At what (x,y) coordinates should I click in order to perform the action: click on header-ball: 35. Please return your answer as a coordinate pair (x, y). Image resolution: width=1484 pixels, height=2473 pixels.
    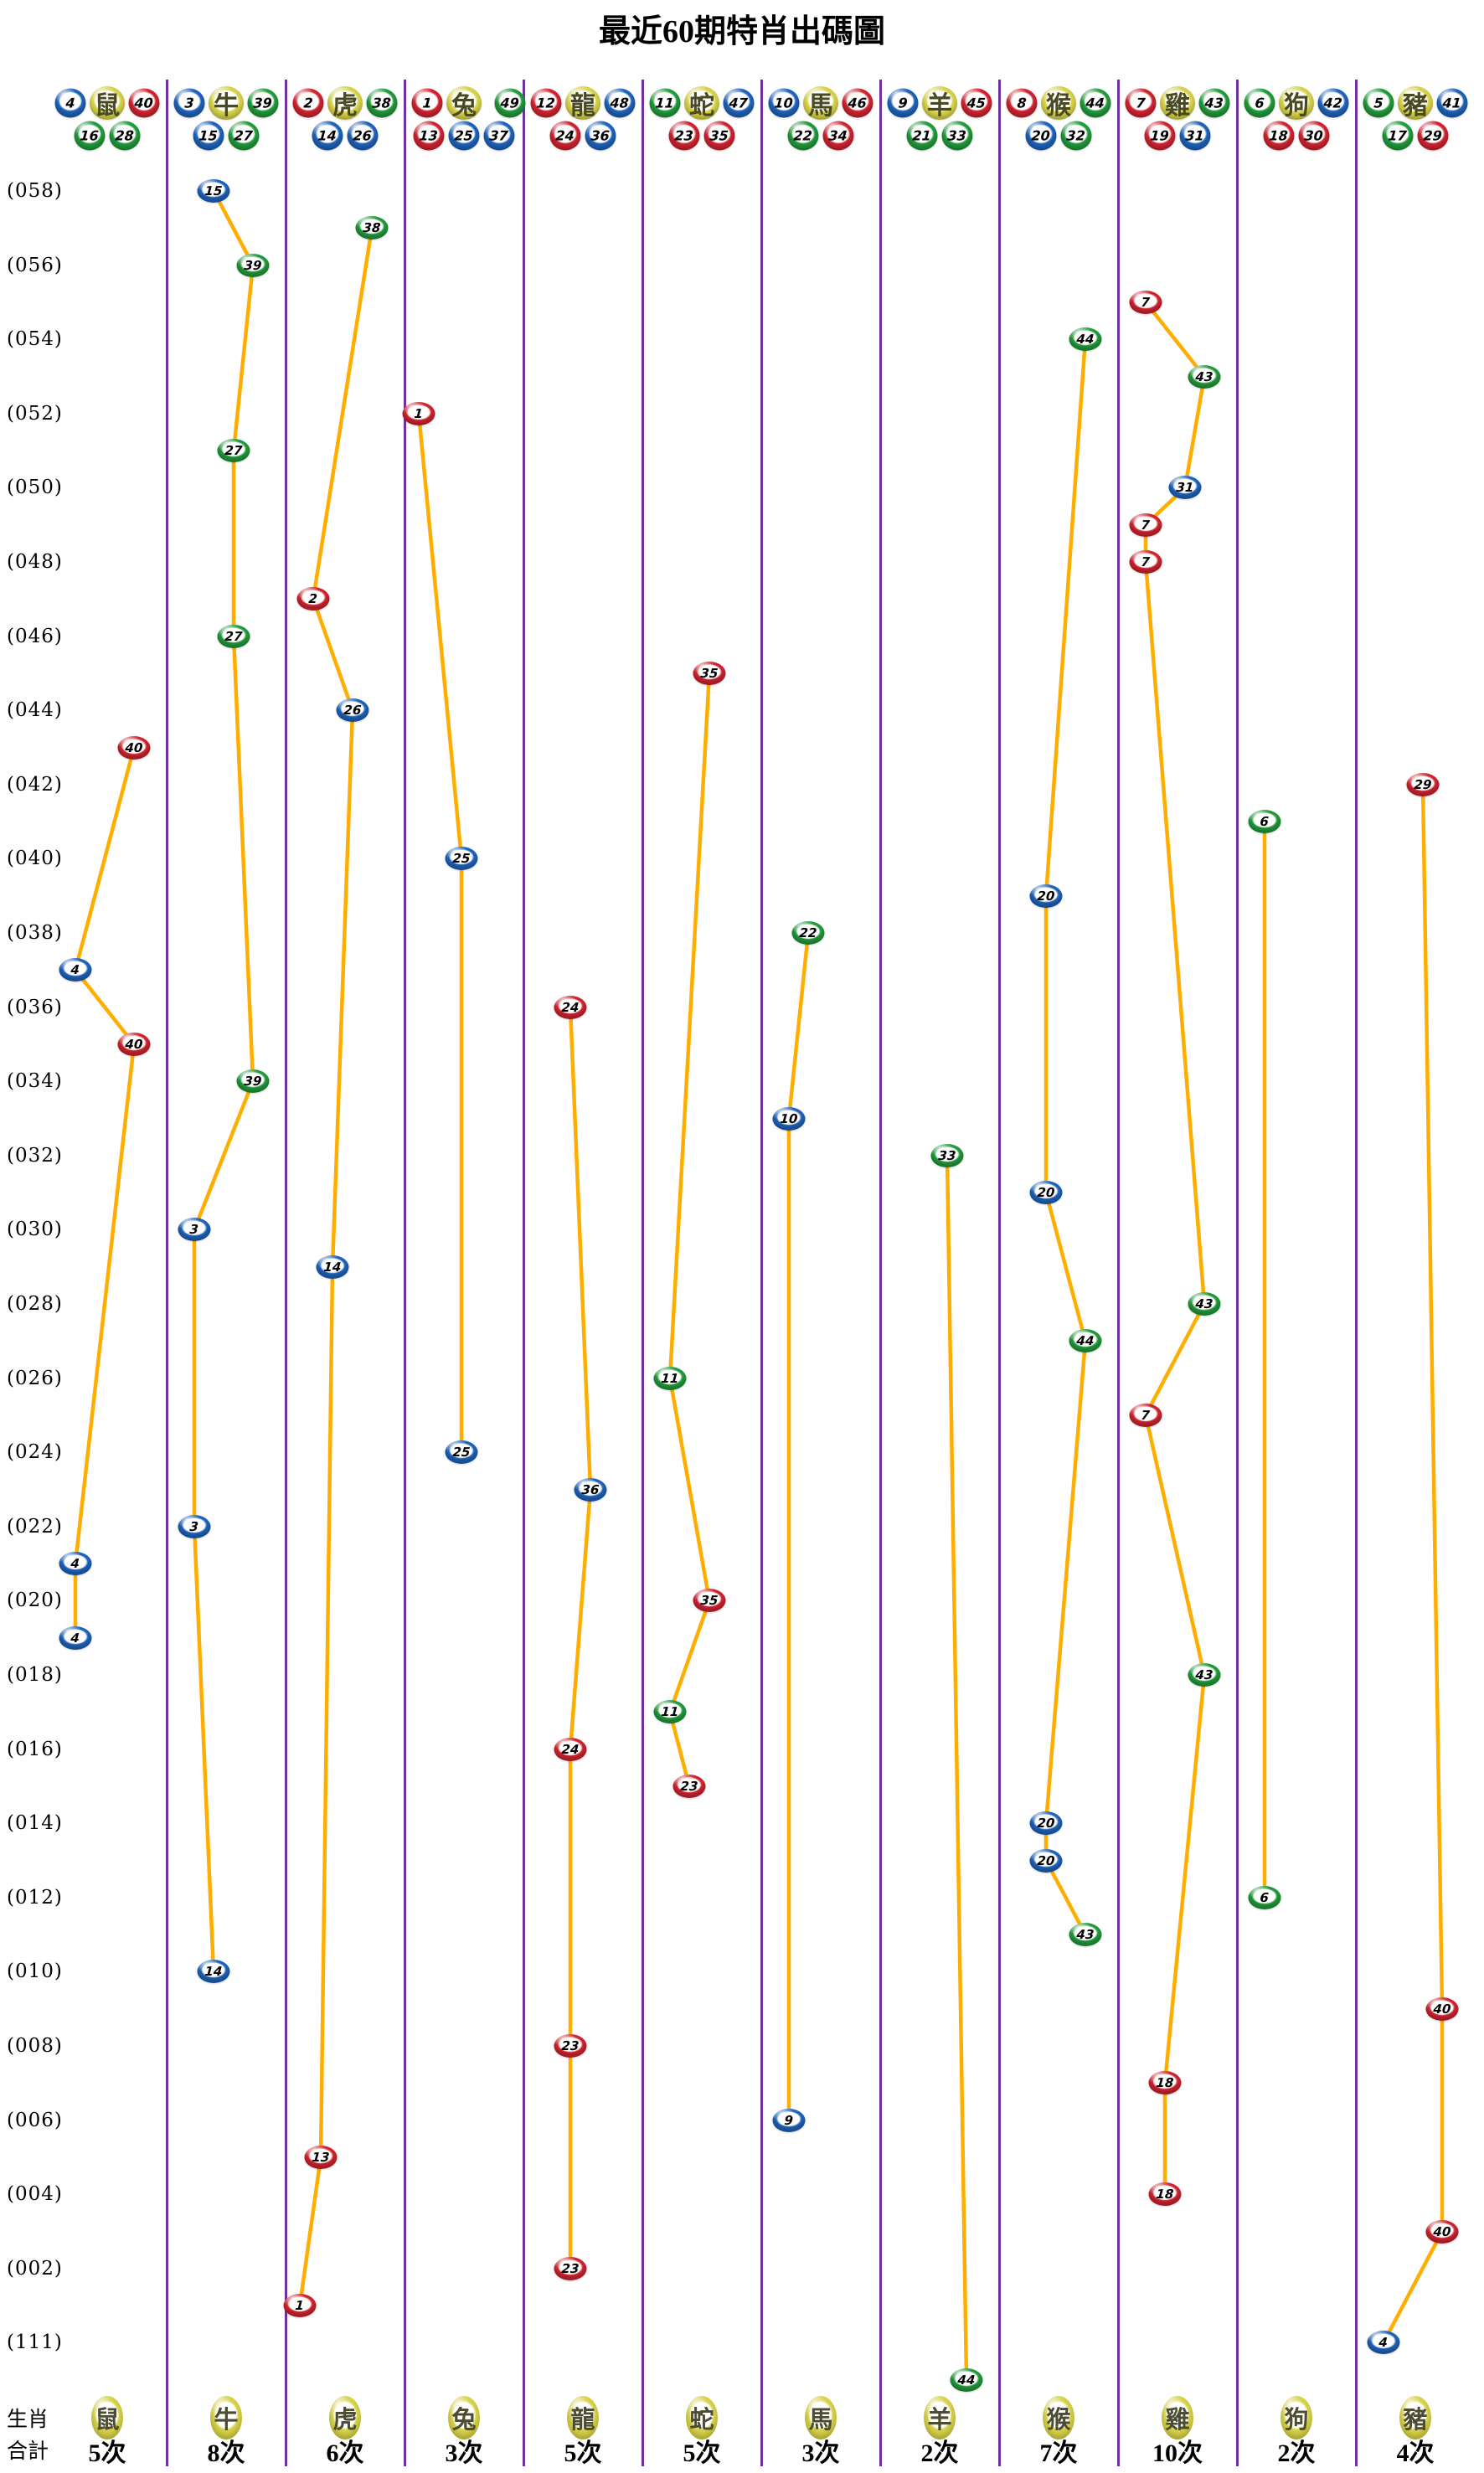
    Looking at the image, I should click on (719, 136).